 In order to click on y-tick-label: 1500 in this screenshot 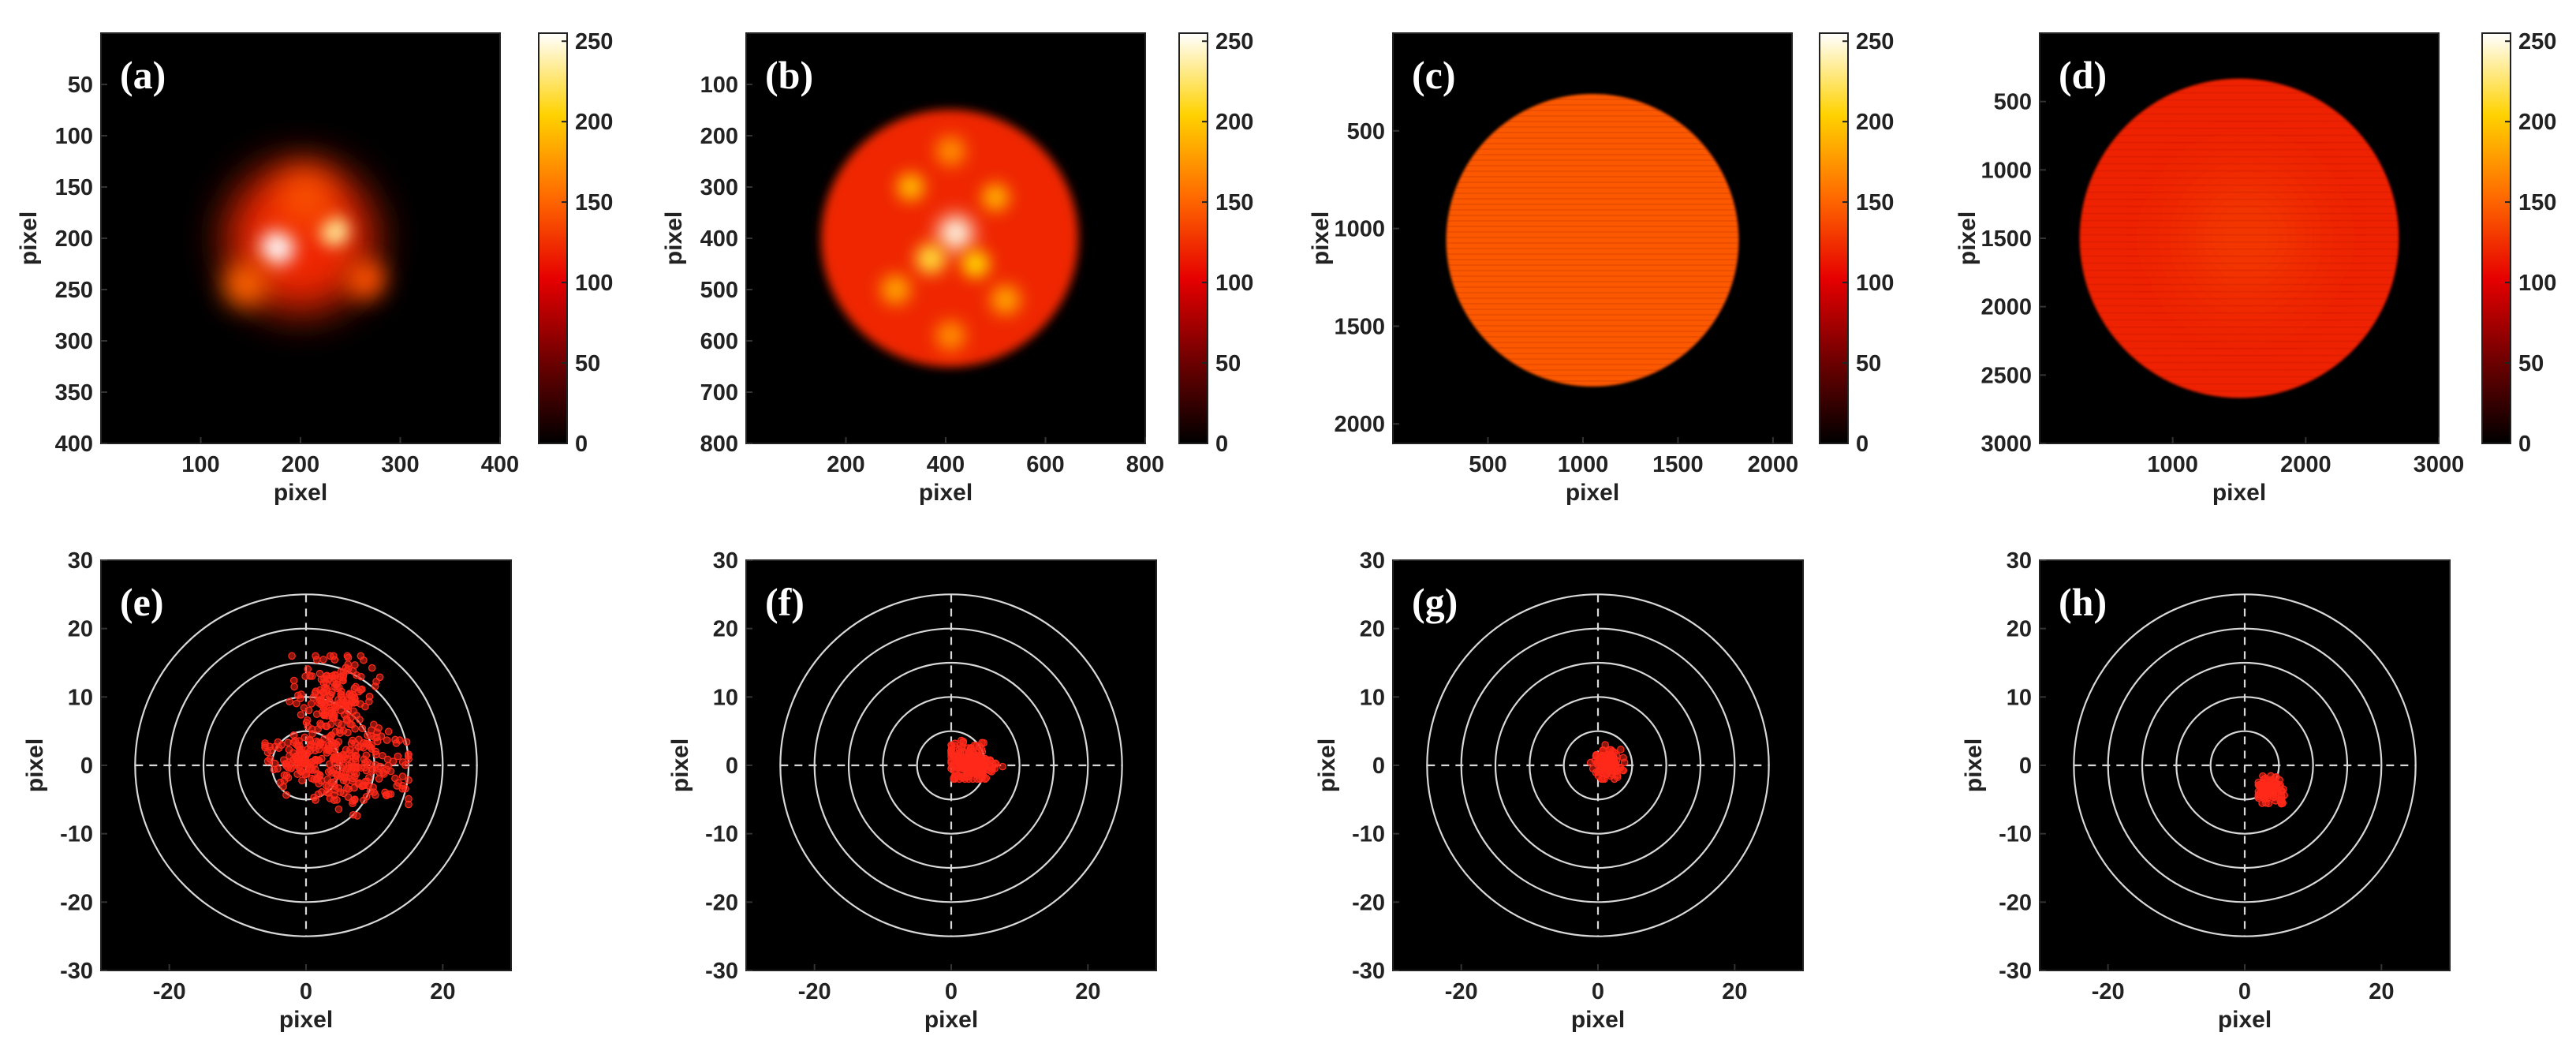, I will do `click(1359, 326)`.